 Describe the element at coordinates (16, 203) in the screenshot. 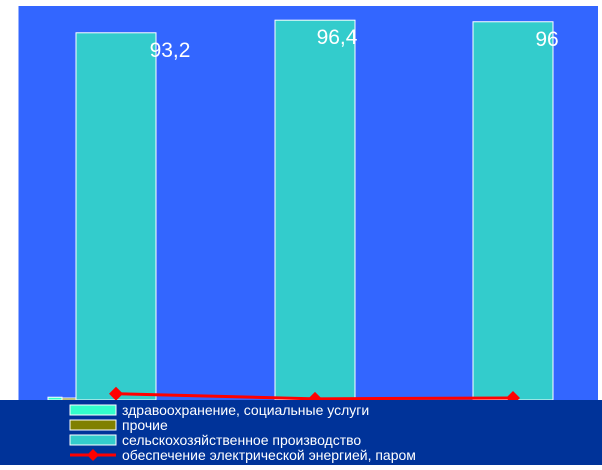

I see `y-ticks` at that location.